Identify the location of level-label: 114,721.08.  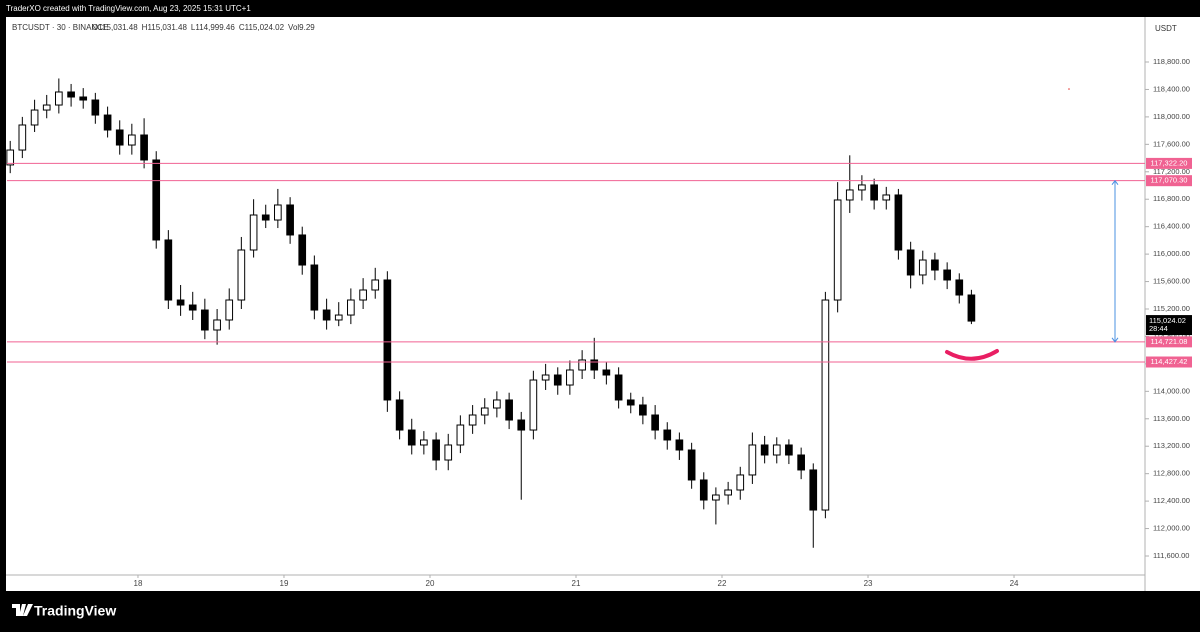
(1169, 341).